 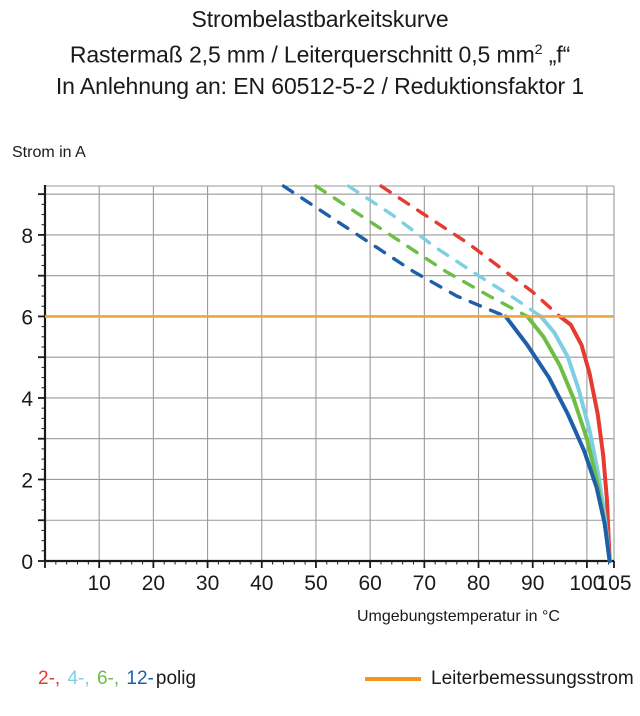 I want to click on title-superscript: 2, so click(x=538, y=50).